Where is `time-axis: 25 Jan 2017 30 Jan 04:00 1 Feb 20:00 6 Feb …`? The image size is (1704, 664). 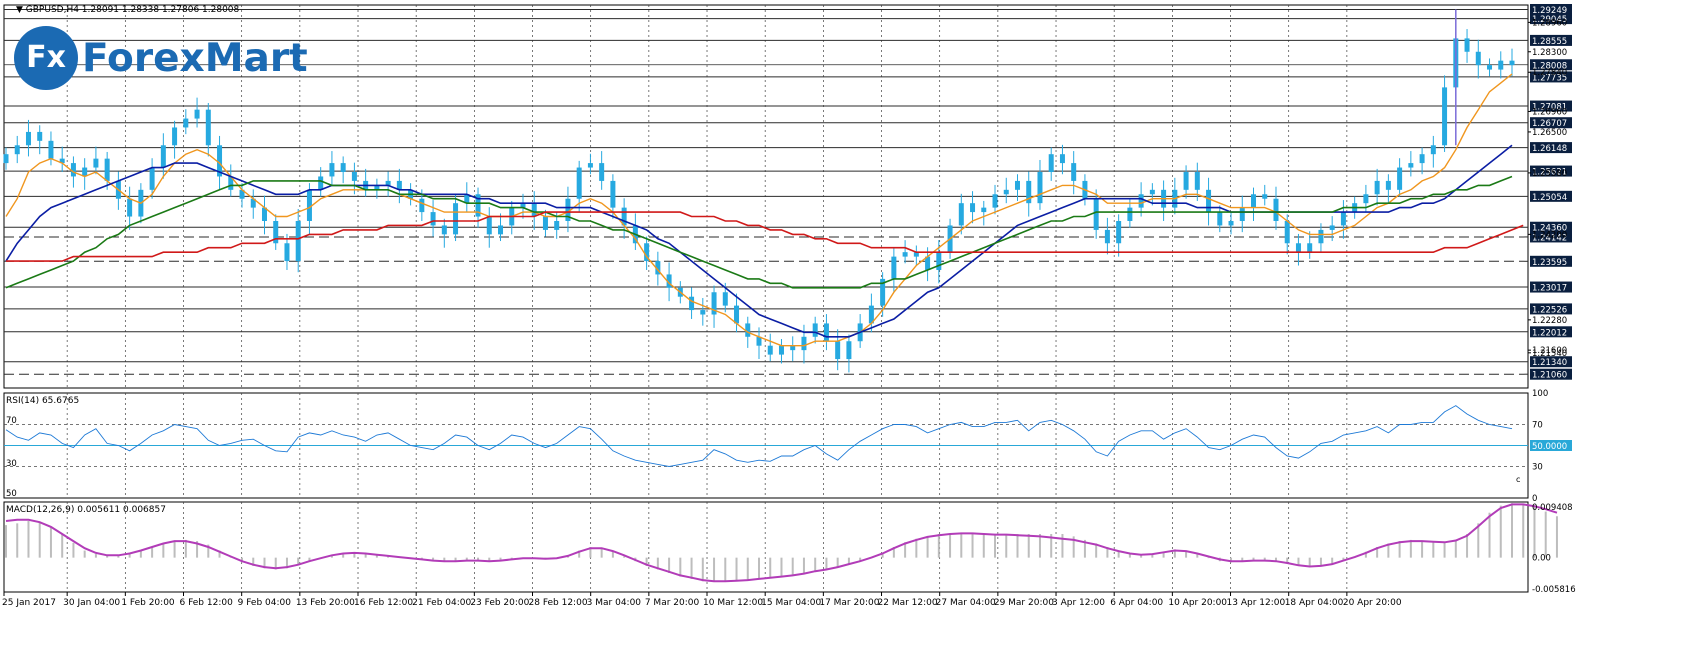 time-axis: 25 Jan 2017 30 Jan 04:00 1 Feb 20:00 6 Feb … is located at coordinates (702, 600).